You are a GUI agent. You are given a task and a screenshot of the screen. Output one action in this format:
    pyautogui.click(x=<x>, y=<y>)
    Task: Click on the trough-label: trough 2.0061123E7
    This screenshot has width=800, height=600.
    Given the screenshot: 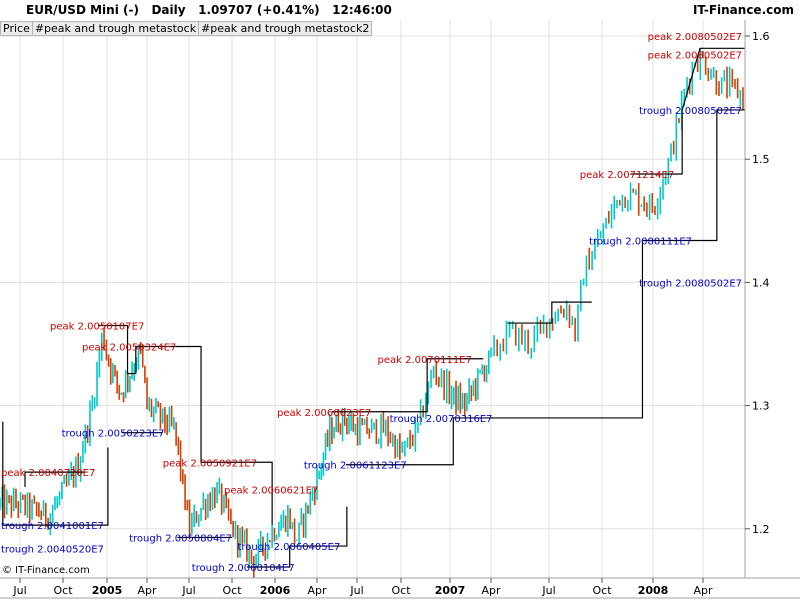 What is the action you would take?
    pyautogui.click(x=355, y=466)
    